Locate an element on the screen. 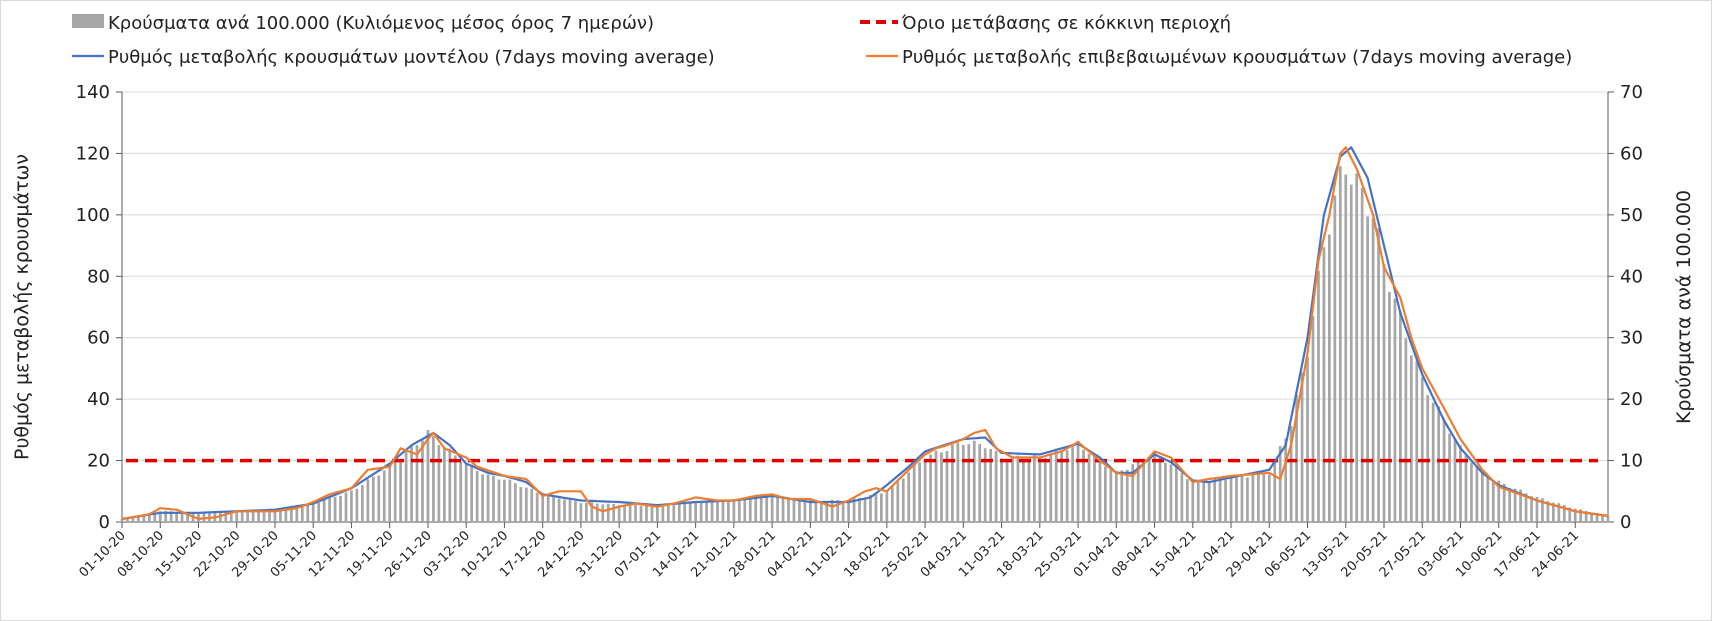 This screenshot has height=621, width=1712. y-right-tick-label: 0 is located at coordinates (1625, 522).